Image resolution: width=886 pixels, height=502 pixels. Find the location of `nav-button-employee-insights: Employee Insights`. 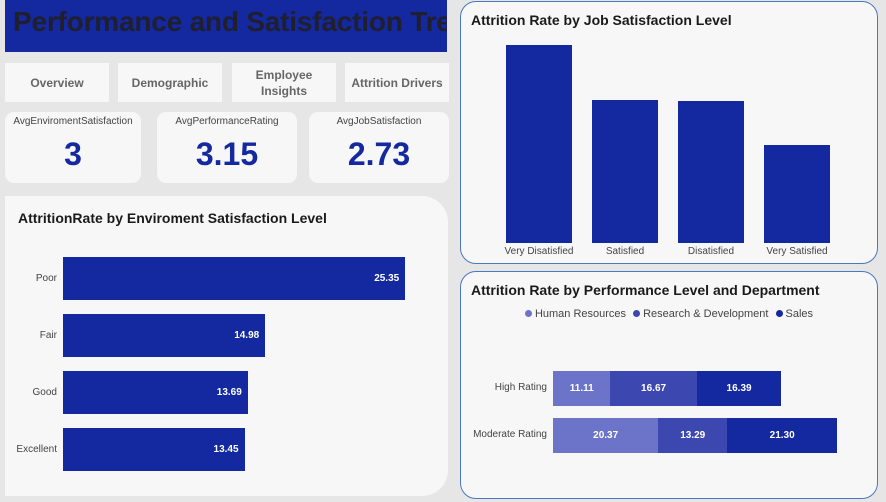

nav-button-employee-insights: Employee Insights is located at coordinates (284, 82).